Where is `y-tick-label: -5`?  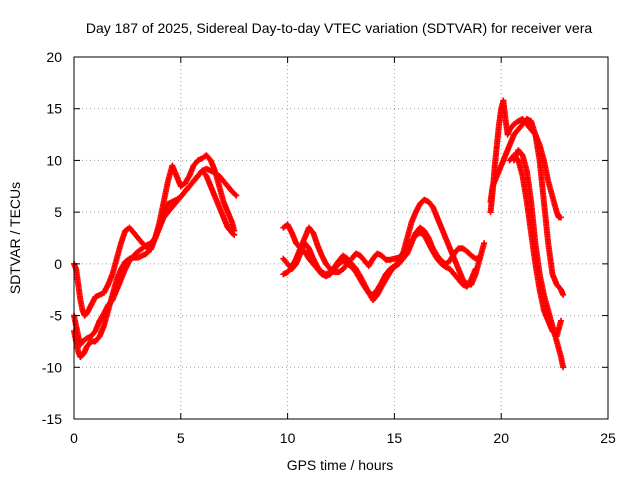 y-tick-label: -5 is located at coordinates (56, 316).